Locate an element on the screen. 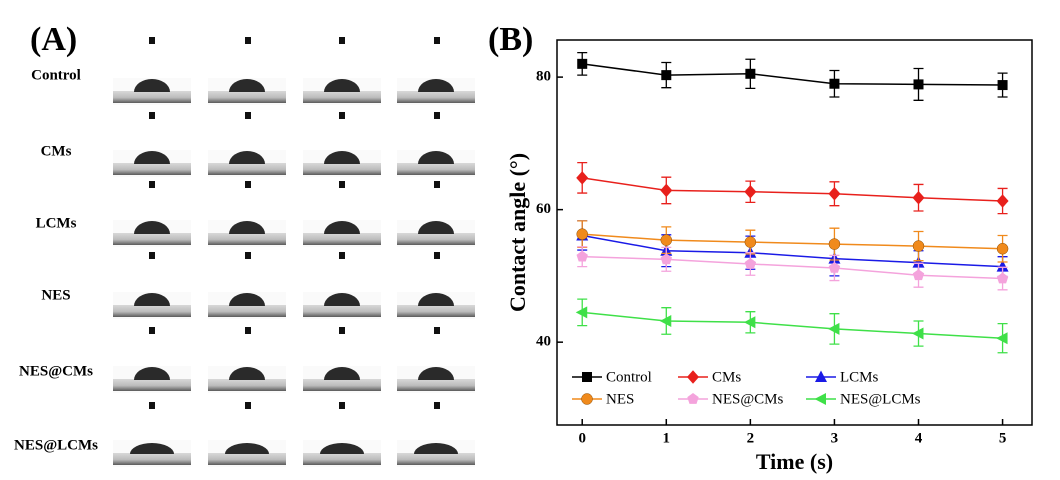 The width and height of the screenshot is (1060, 480). y-tick-label: 80 is located at coordinates (543, 77).